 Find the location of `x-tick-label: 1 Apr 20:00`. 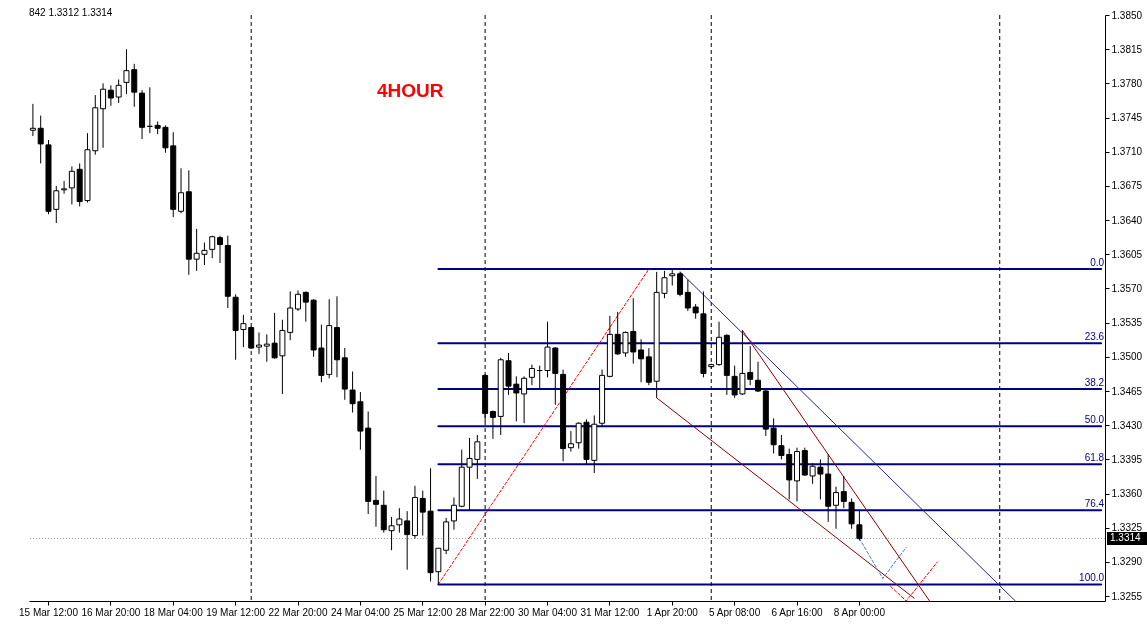

x-tick-label: 1 Apr 20:00 is located at coordinates (672, 612).